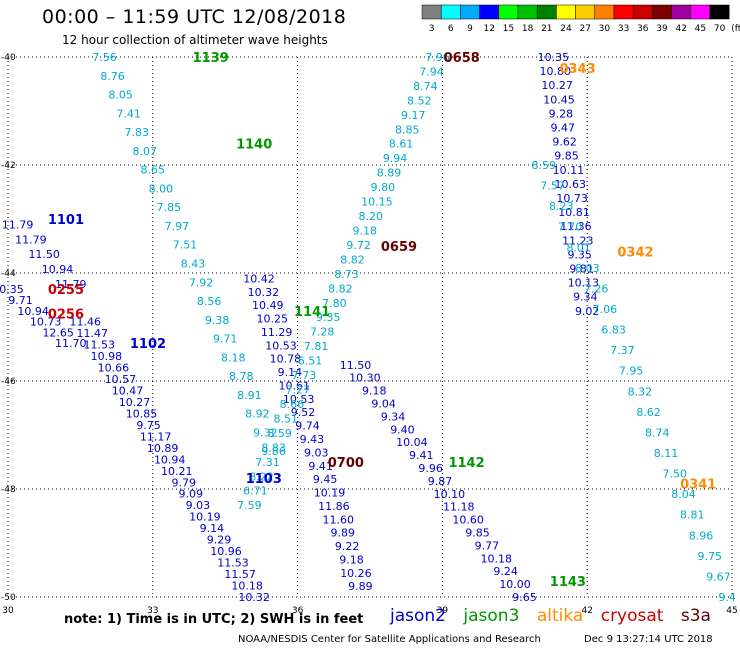  I want to click on legend-label: 24, so click(566, 29).